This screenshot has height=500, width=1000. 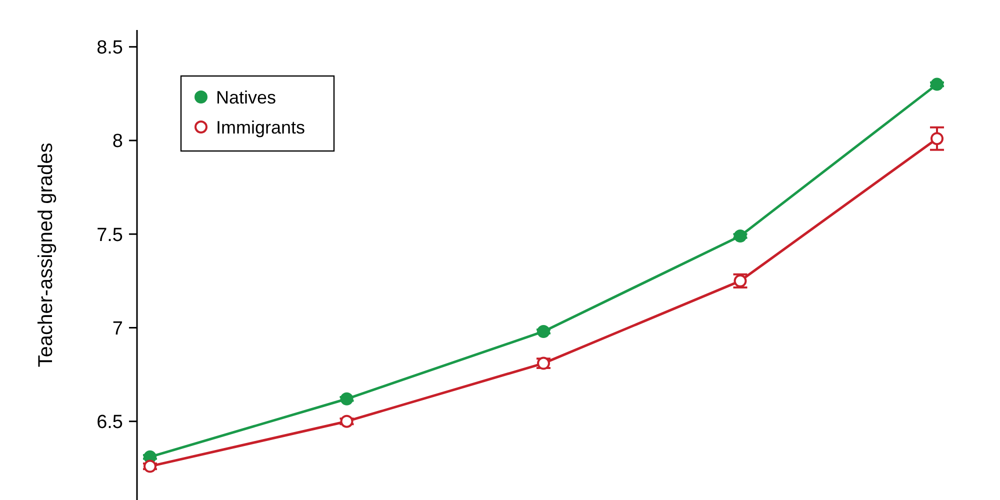 I want to click on y-tick-label: 7, so click(x=117, y=329).